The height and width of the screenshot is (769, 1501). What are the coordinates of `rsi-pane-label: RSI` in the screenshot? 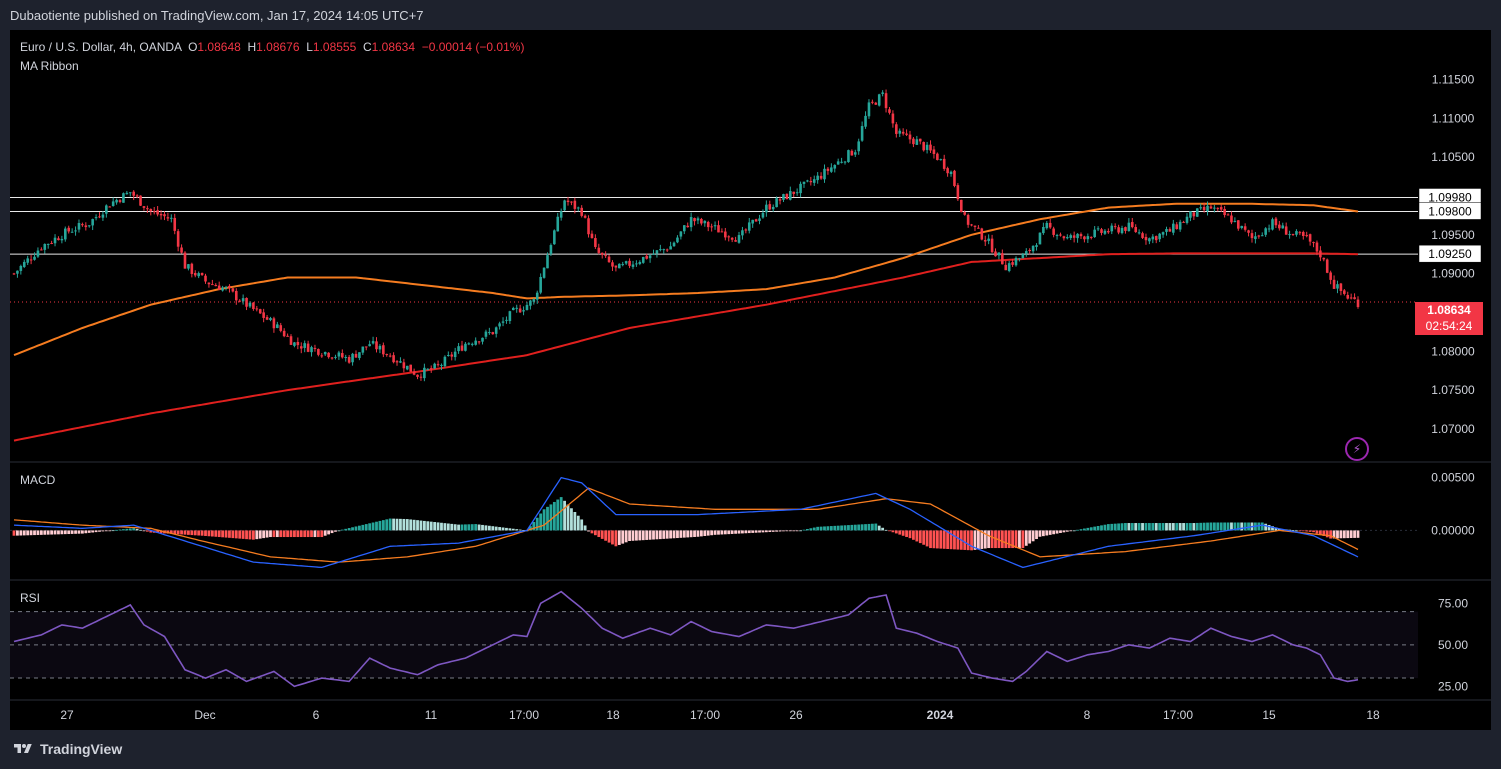 It's located at (30, 598).